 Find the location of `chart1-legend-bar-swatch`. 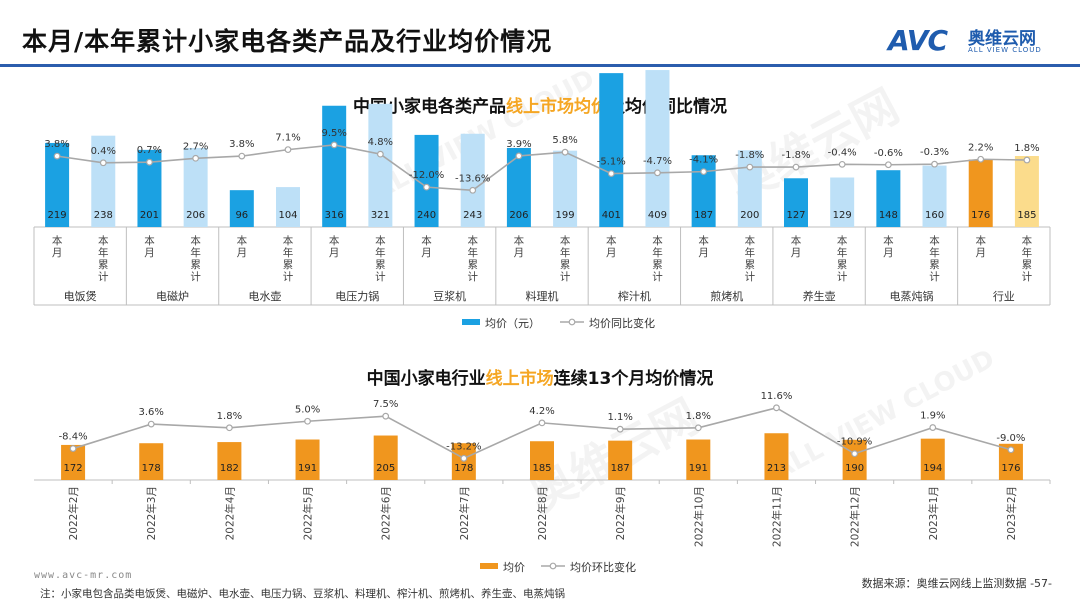

chart1-legend-bar-swatch is located at coordinates (471, 322).